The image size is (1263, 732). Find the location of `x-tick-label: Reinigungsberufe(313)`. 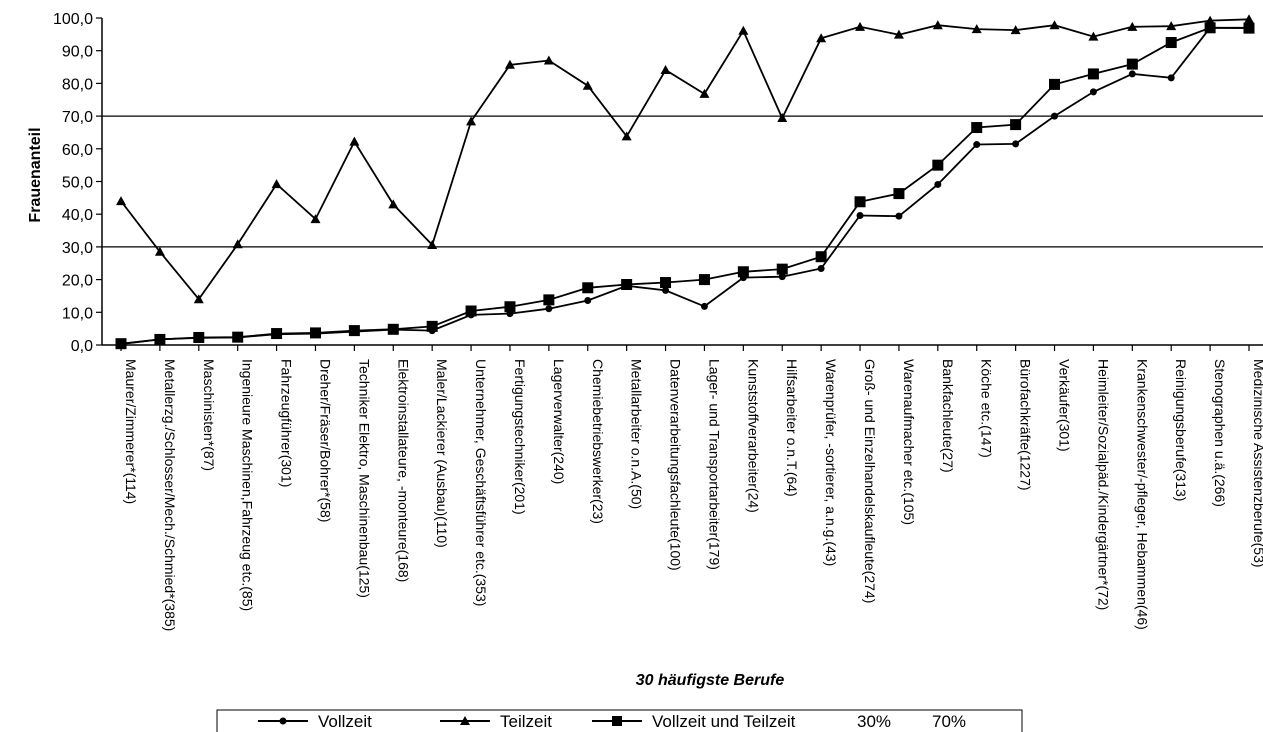

x-tick-label: Reinigungsberufe(313) is located at coordinates (1181, 430).